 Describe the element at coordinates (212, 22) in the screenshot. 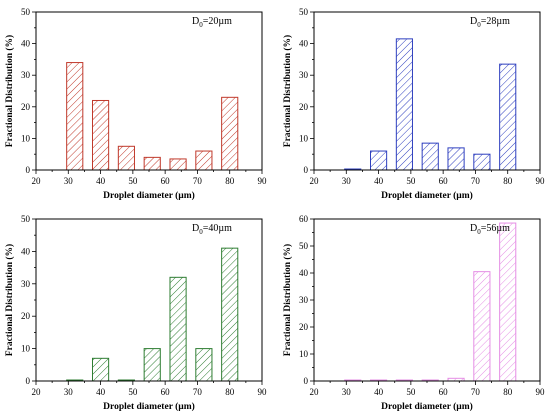

I see `panel-label: D0=20µm` at that location.